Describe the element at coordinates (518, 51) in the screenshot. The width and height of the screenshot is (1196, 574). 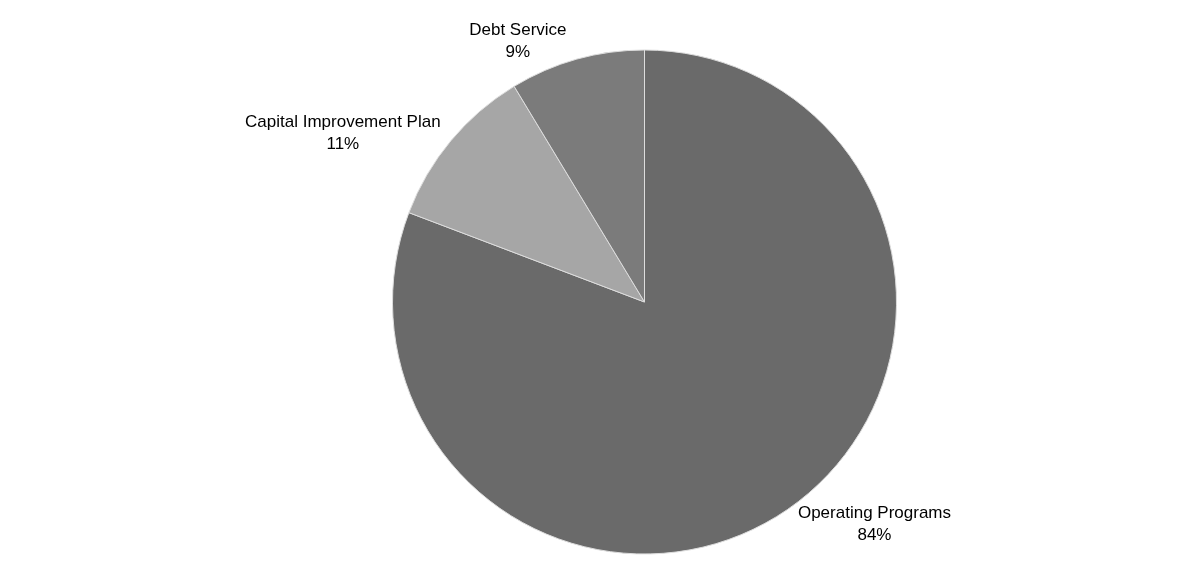
I see `data-label: 9%` at that location.